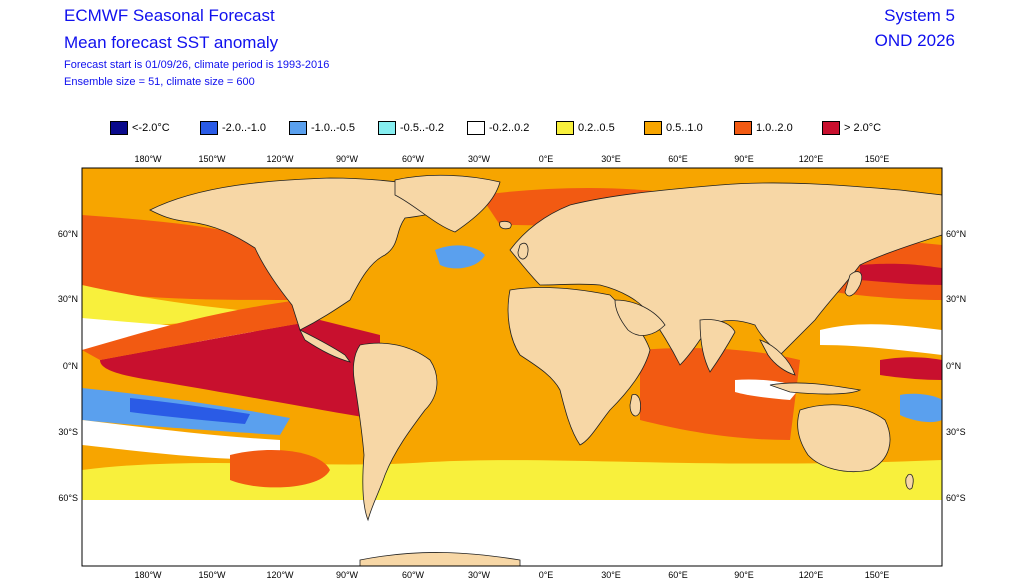 The width and height of the screenshot is (1024, 585). I want to click on legend-item: > 2.0°C, so click(851, 128).